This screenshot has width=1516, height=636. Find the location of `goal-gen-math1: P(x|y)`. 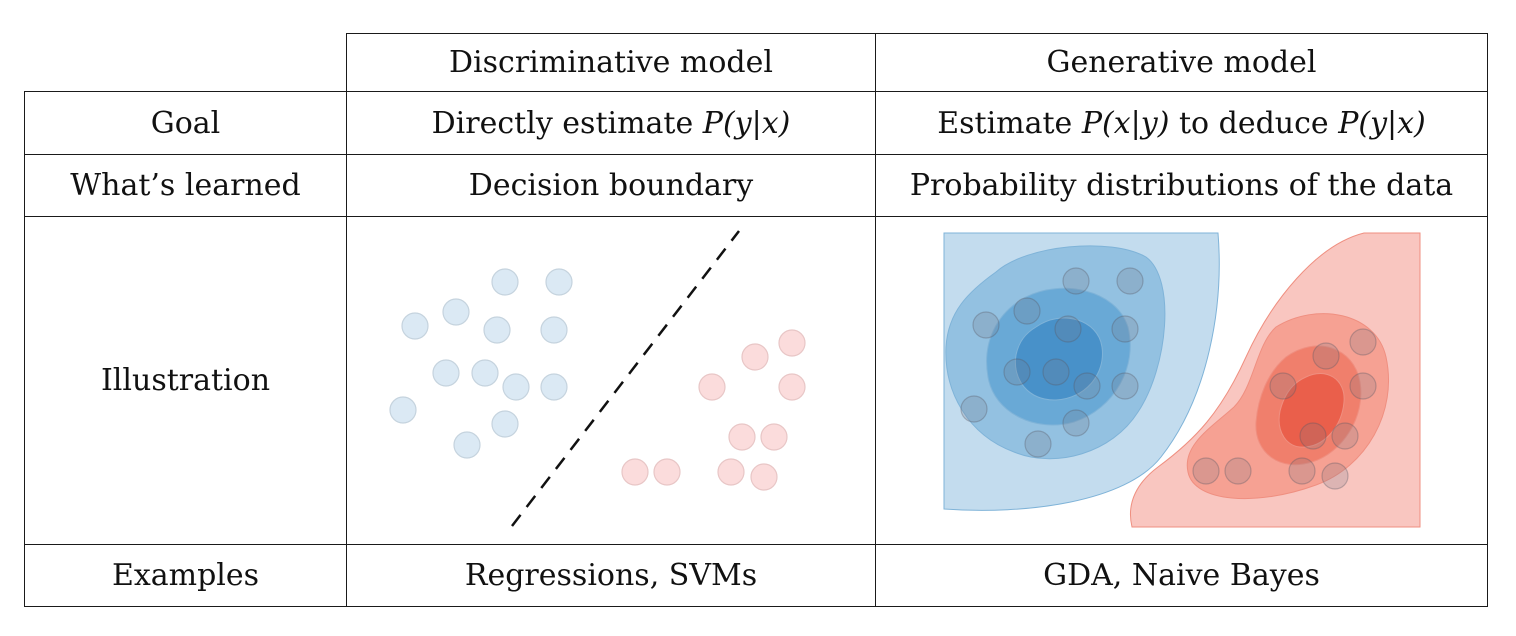

goal-gen-math1: P(x|y) is located at coordinates (1125, 123).